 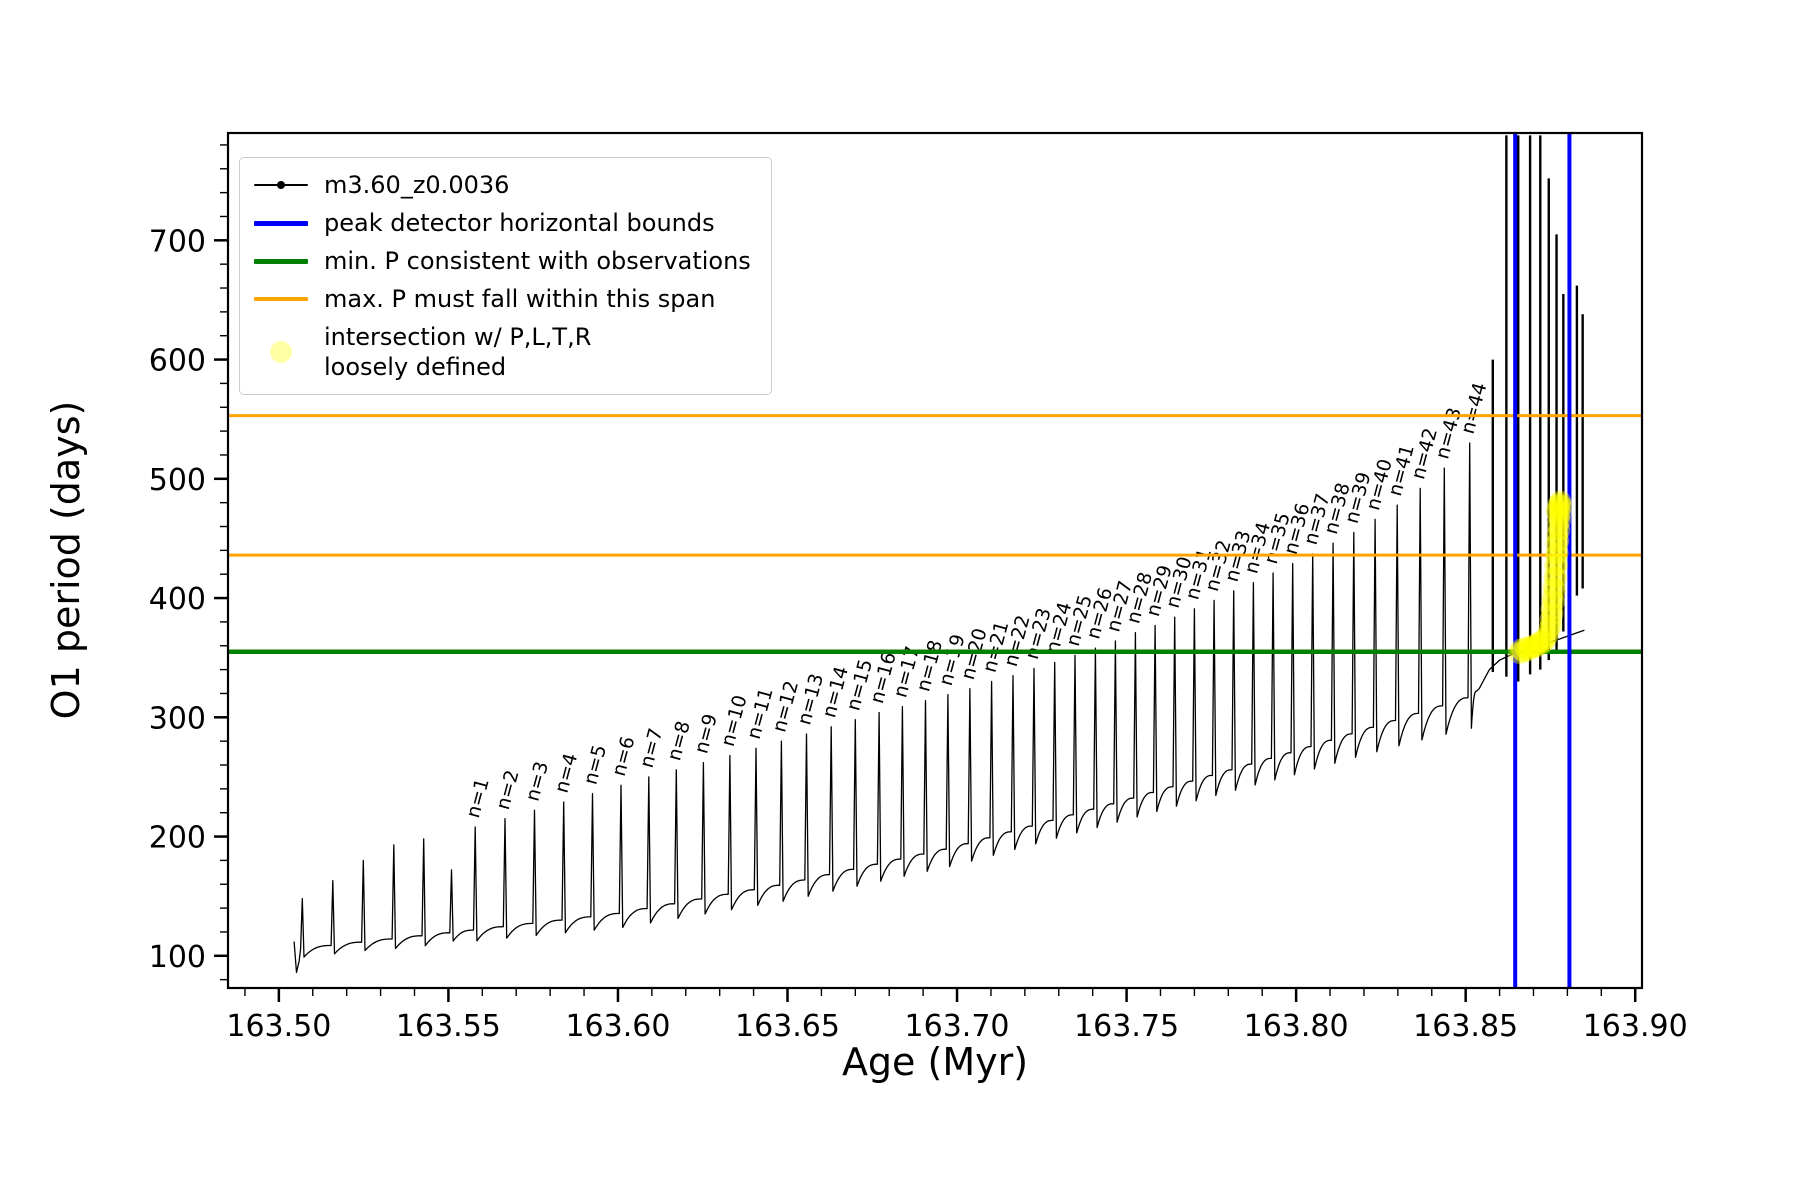 I want to click on legend-item: peak detector horizontal bounds, so click(x=502, y=223).